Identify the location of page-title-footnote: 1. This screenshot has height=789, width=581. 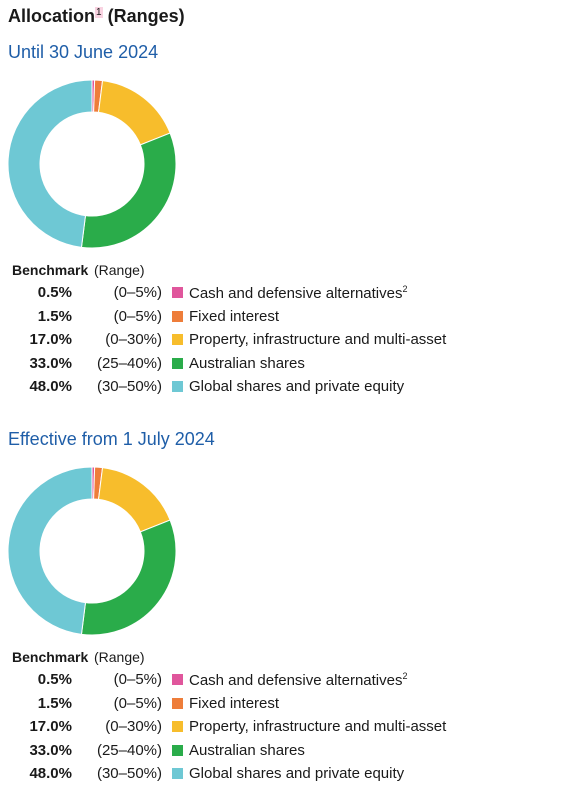
(99, 12).